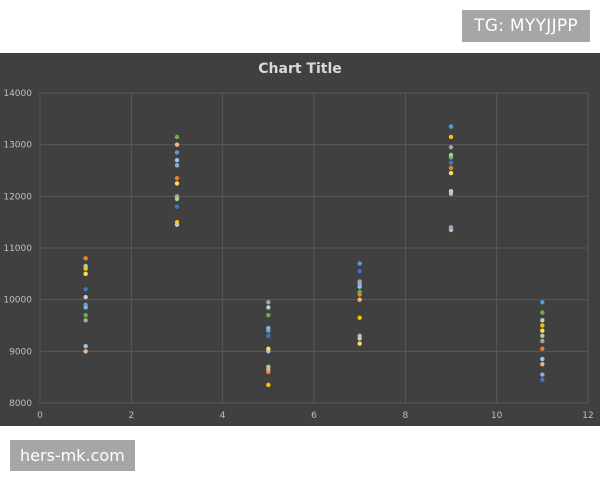 The image size is (600, 480). What do you see at coordinates (526, 26) in the screenshot?
I see `watermark-top-right: TG: MYYJJPP` at bounding box center [526, 26].